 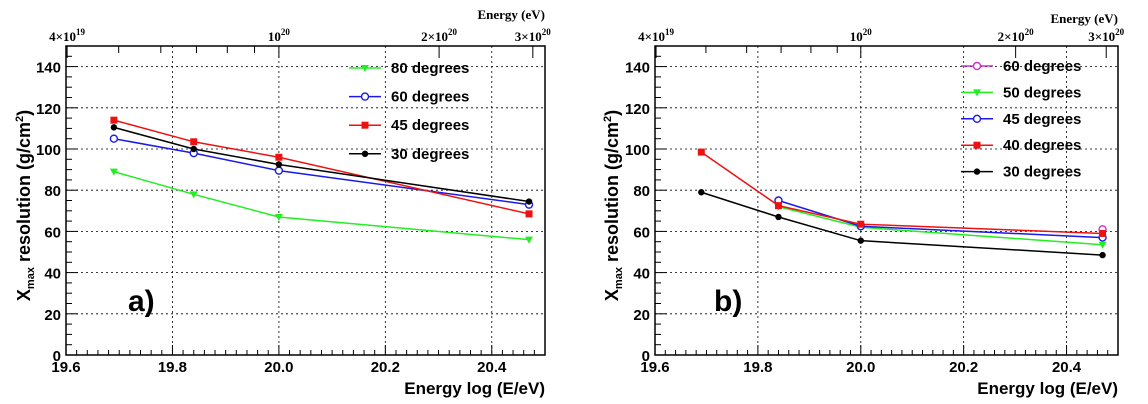 I want to click on series-40-degrees, so click(x=902, y=192).